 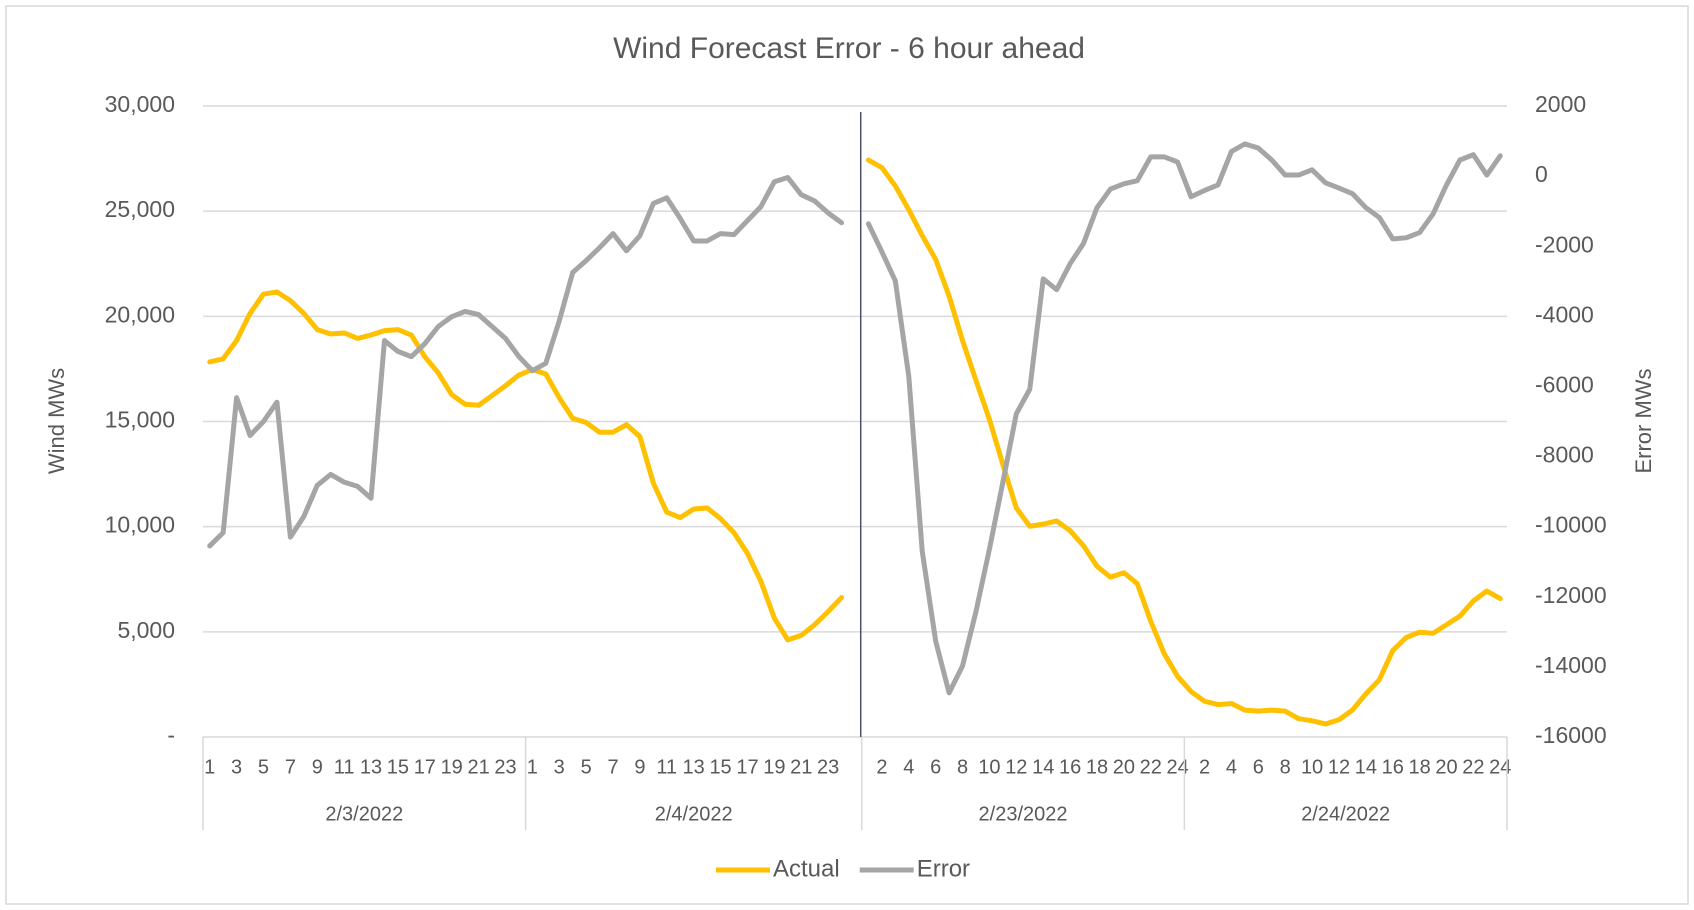 I want to click on y-tick-label: 30,000, so click(x=140, y=104).